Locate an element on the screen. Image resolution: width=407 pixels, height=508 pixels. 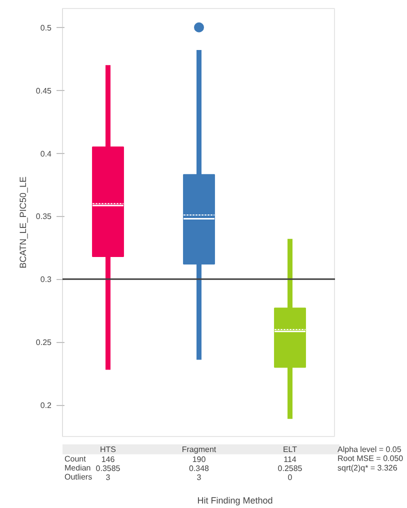
text: sqrt(2)q* = 3.326 is located at coordinates (368, 467).